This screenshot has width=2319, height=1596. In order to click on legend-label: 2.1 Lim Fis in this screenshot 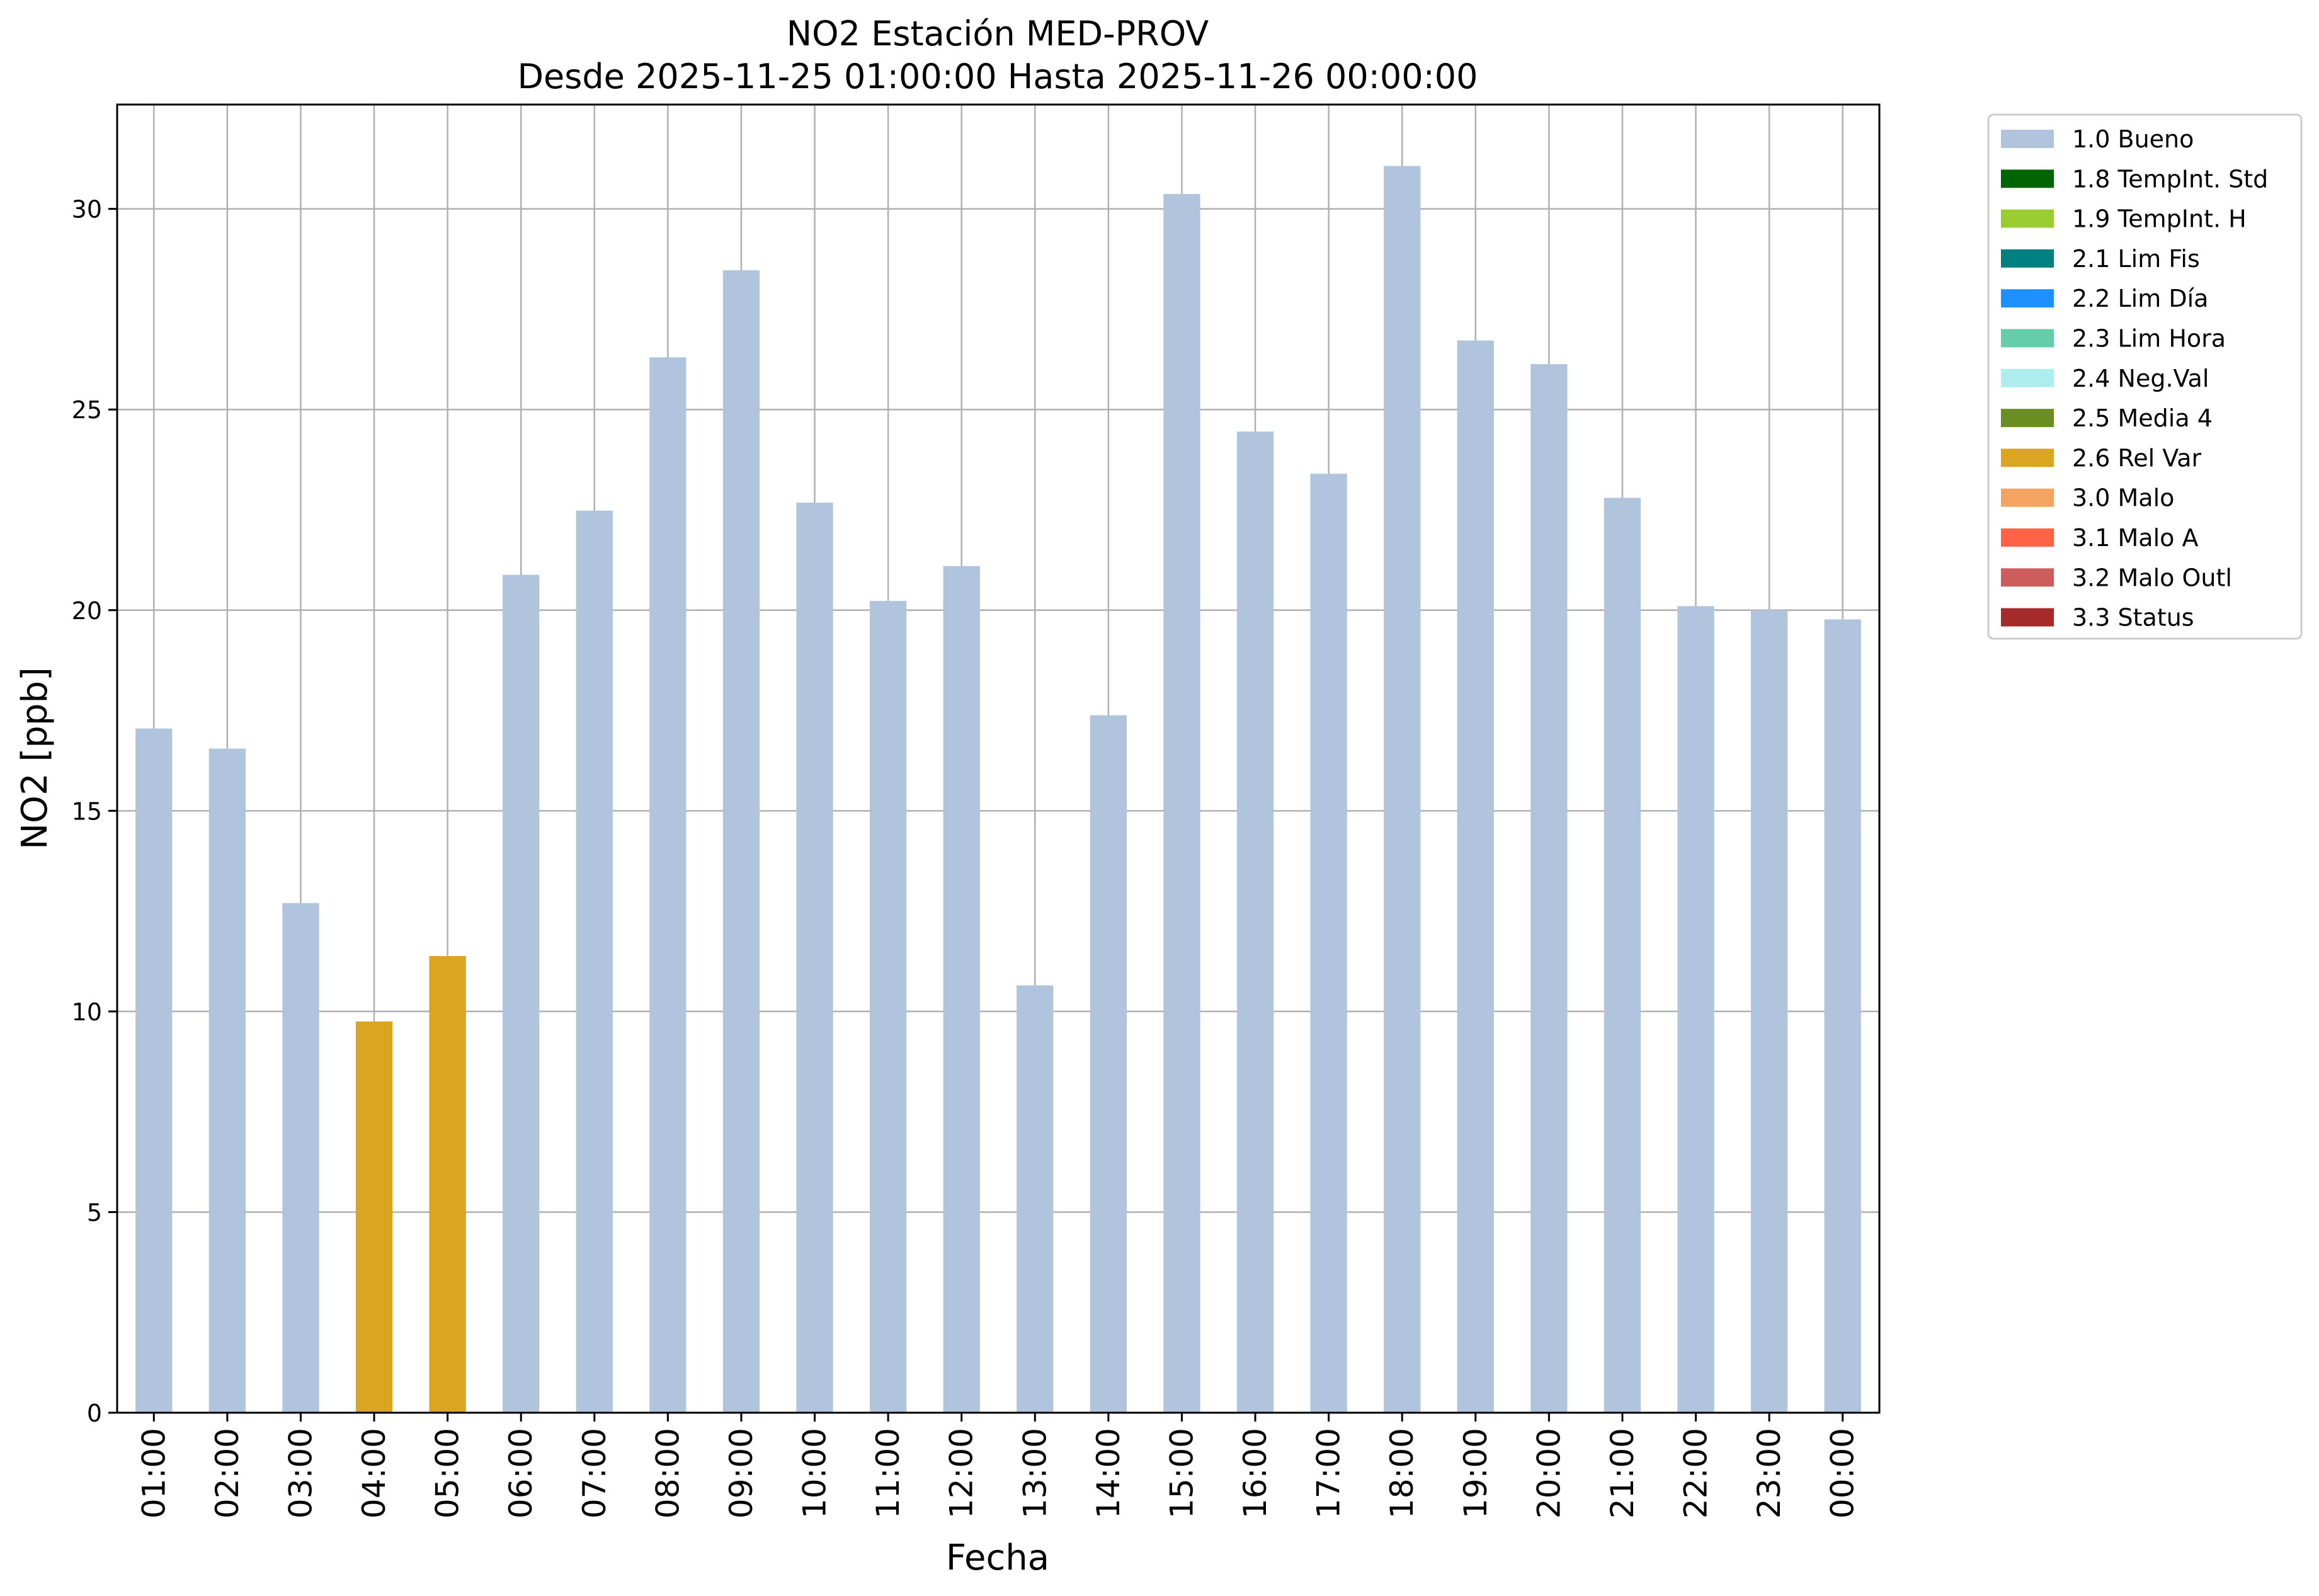, I will do `click(2136, 259)`.